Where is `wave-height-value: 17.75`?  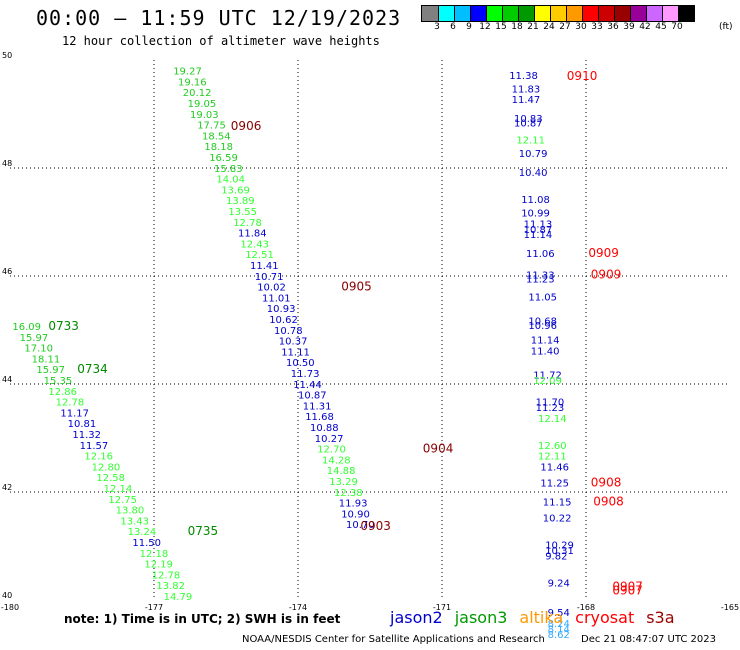
wave-height-value: 17.75 is located at coordinates (211, 126).